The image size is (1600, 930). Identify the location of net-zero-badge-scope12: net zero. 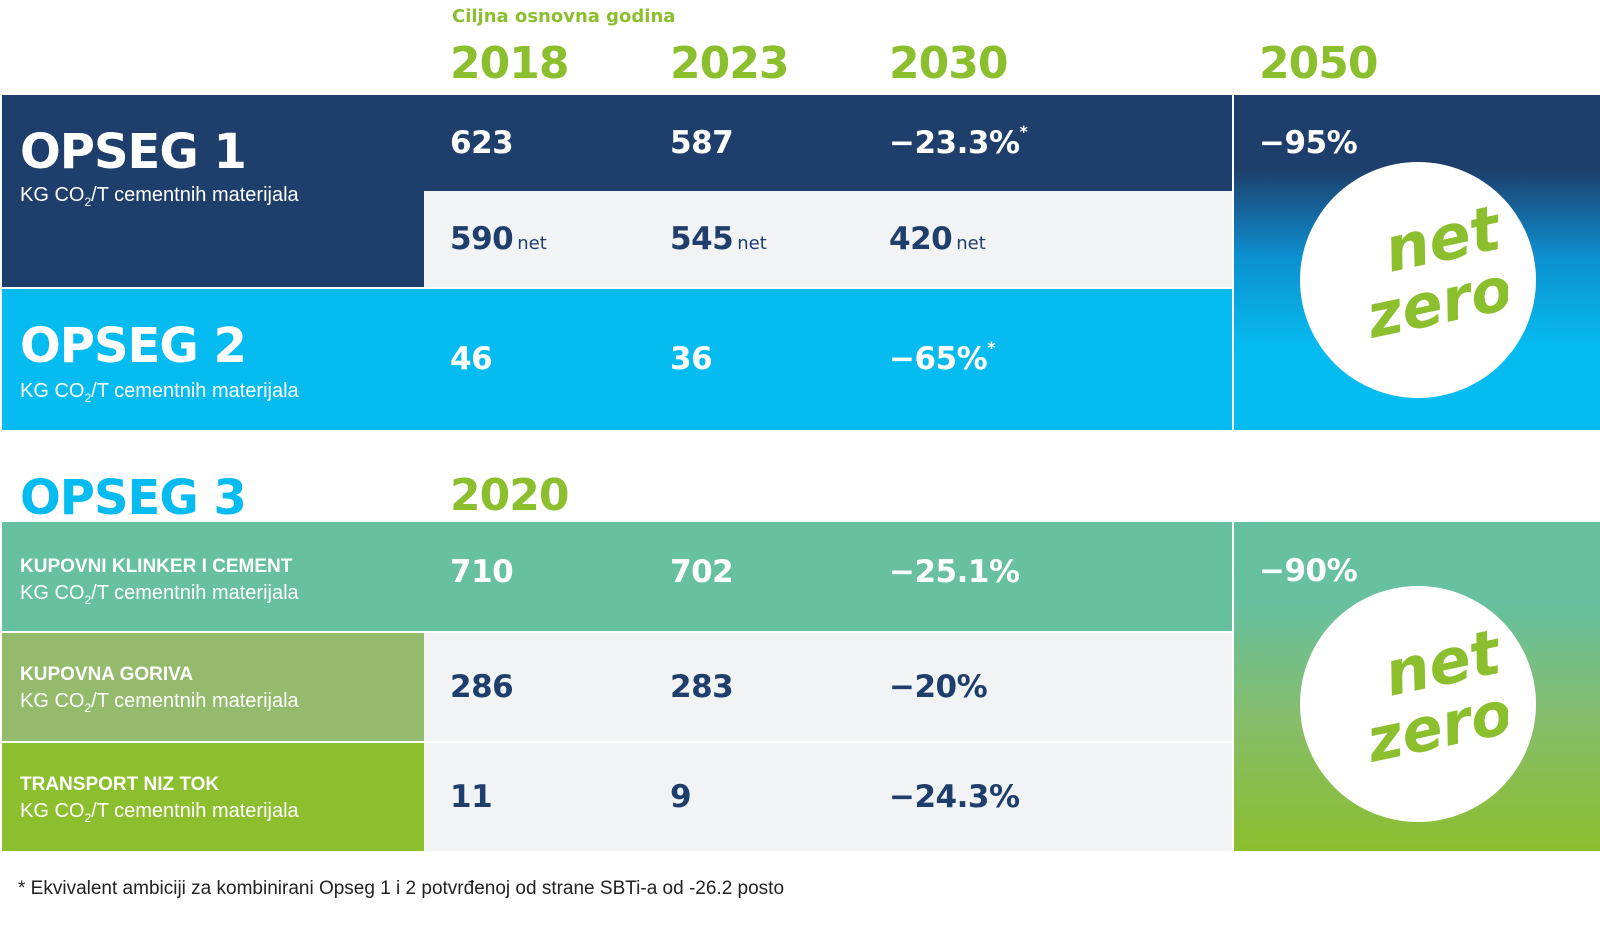
(1418, 280).